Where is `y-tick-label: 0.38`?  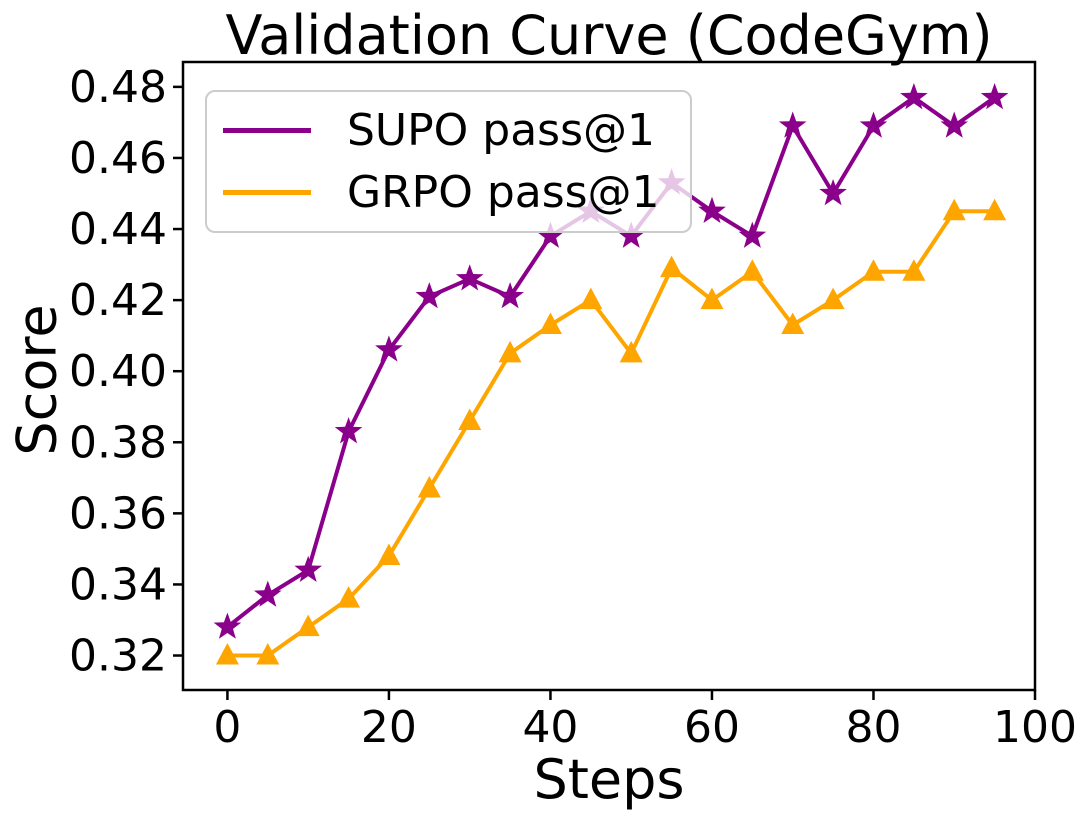
y-tick-label: 0.38 is located at coordinates (118, 442).